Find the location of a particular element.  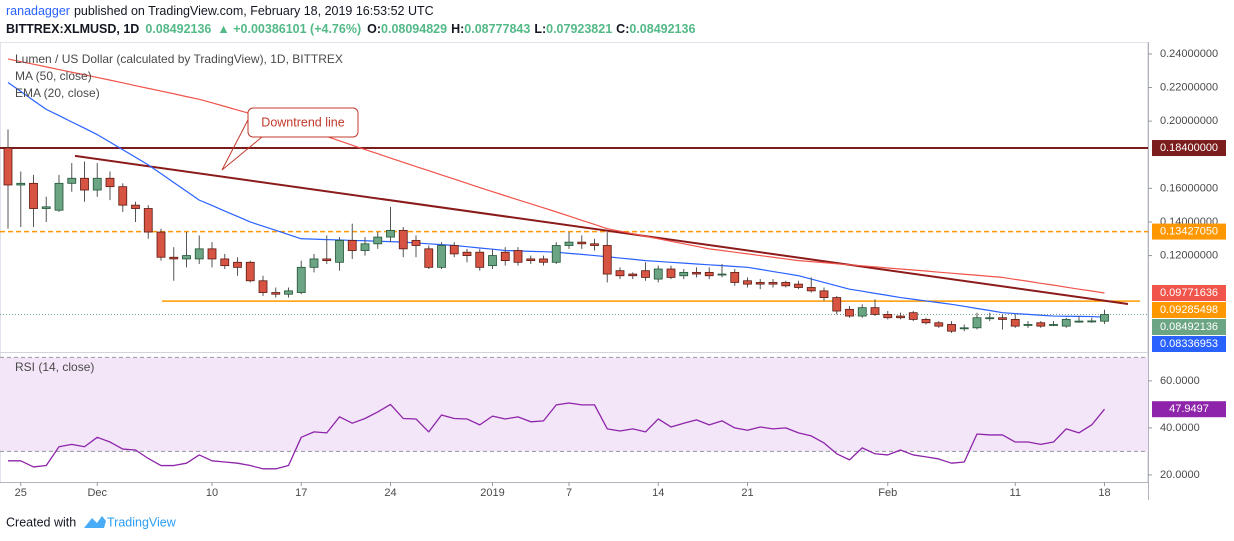

price-tag-label: 0.13427050 is located at coordinates (1189, 231).